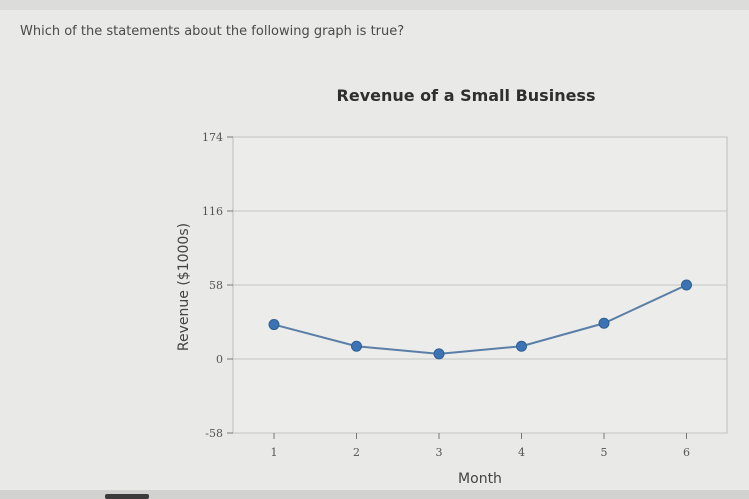 This screenshot has height=499, width=749. I want to click on x-tick-label: 2, so click(356, 452).